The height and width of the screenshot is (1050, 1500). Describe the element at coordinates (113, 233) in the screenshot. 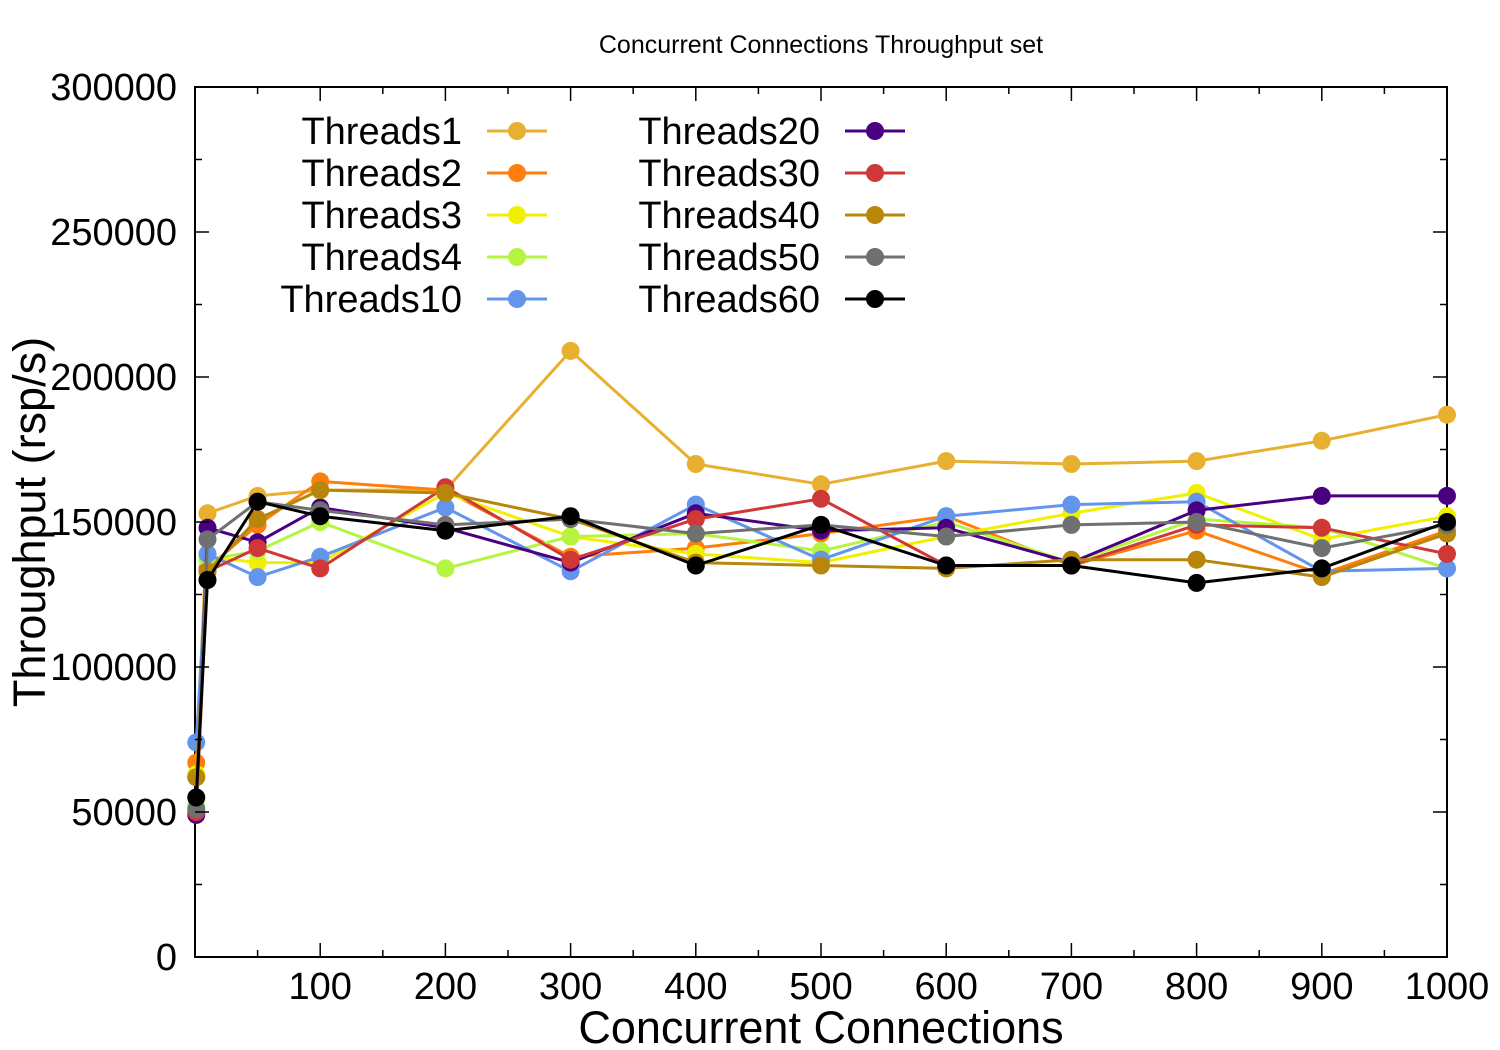

I see `y-tick-label: 250000` at that location.